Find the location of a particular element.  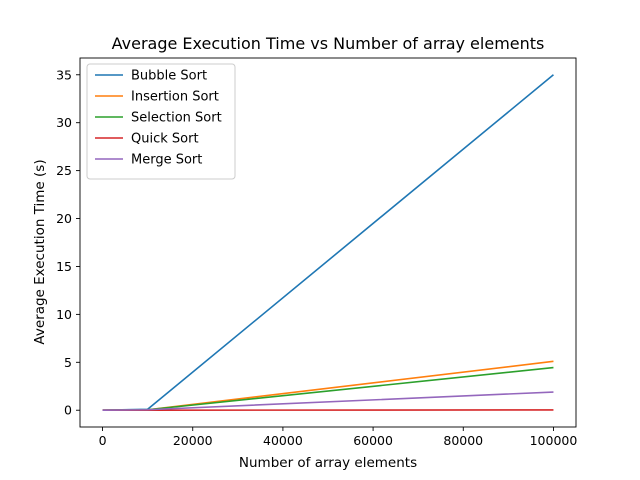

y-tick-label: 10 is located at coordinates (64, 314).